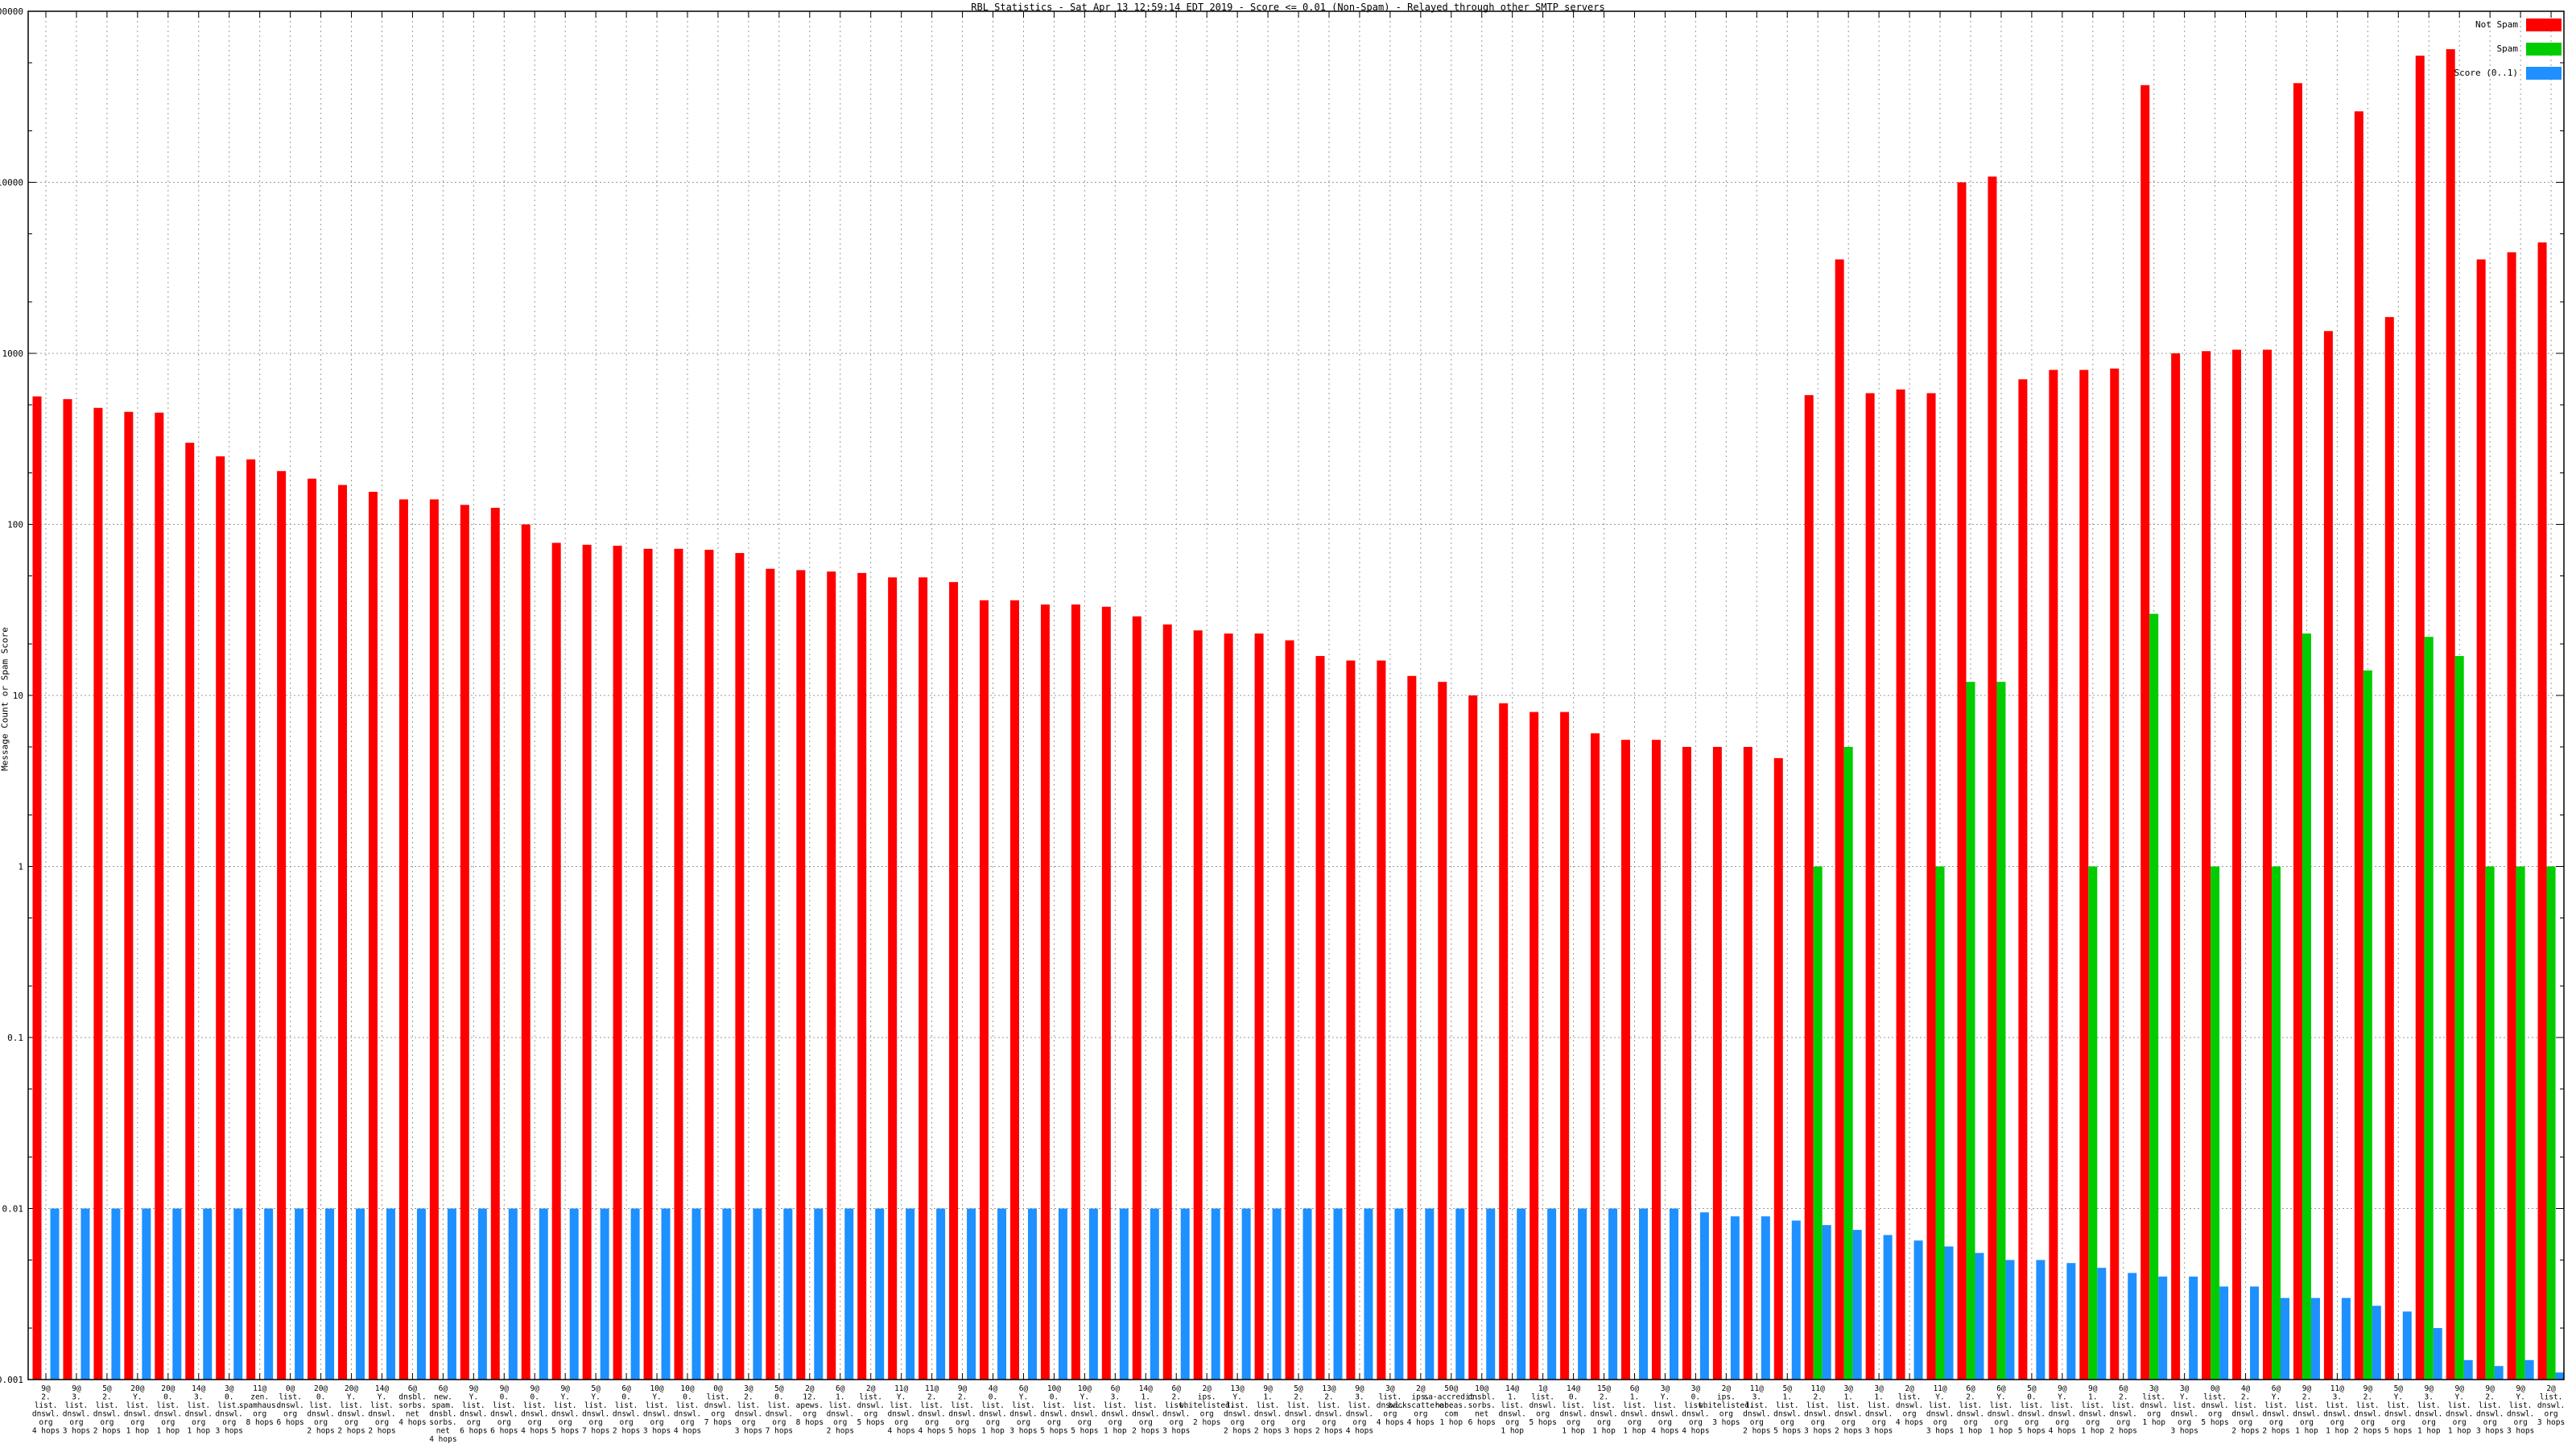 The width and height of the screenshot is (2576, 1452). Describe the element at coordinates (473, 1410) in the screenshot. I see `x-group-label: 9@ Y. list. dnswl. org 6 hops` at that location.